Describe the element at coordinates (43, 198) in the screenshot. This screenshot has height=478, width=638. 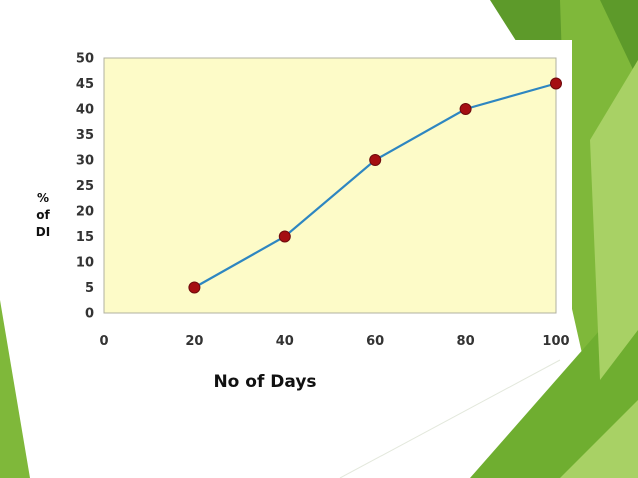
I see `y-axis-label-line-1: %` at that location.